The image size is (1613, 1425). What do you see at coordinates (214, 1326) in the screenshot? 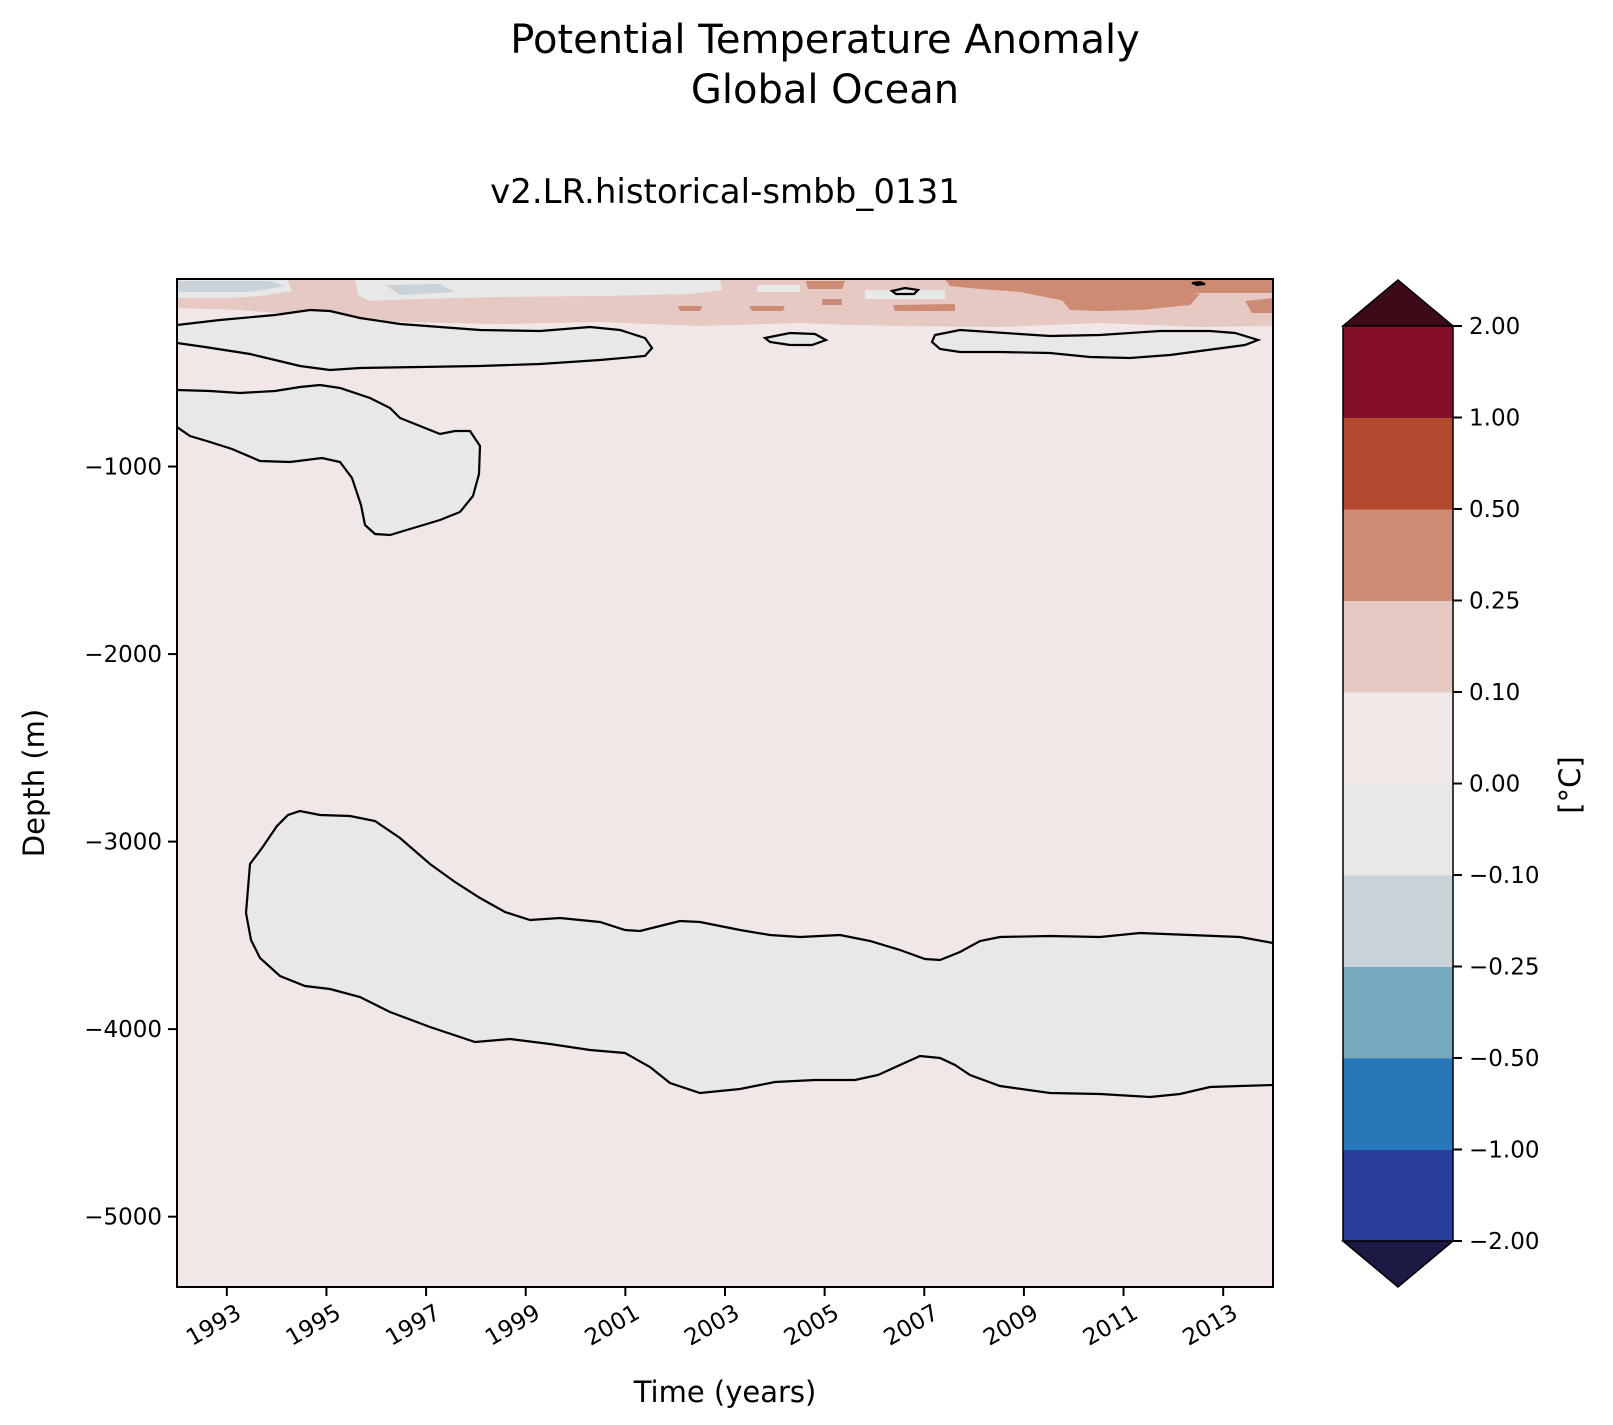
I see `x-tick-label-1993: 1993` at bounding box center [214, 1326].